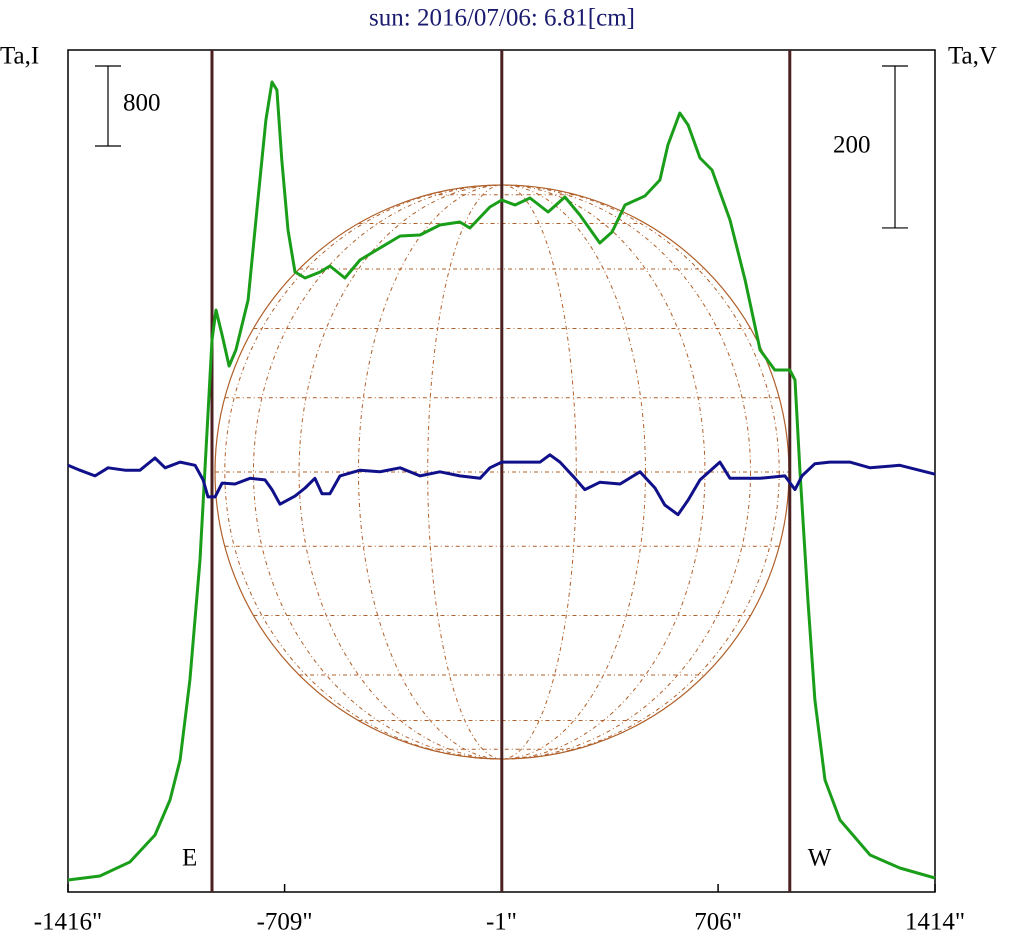  Describe the element at coordinates (718, 922) in the screenshot. I see `x-tick-label: 706"` at that location.